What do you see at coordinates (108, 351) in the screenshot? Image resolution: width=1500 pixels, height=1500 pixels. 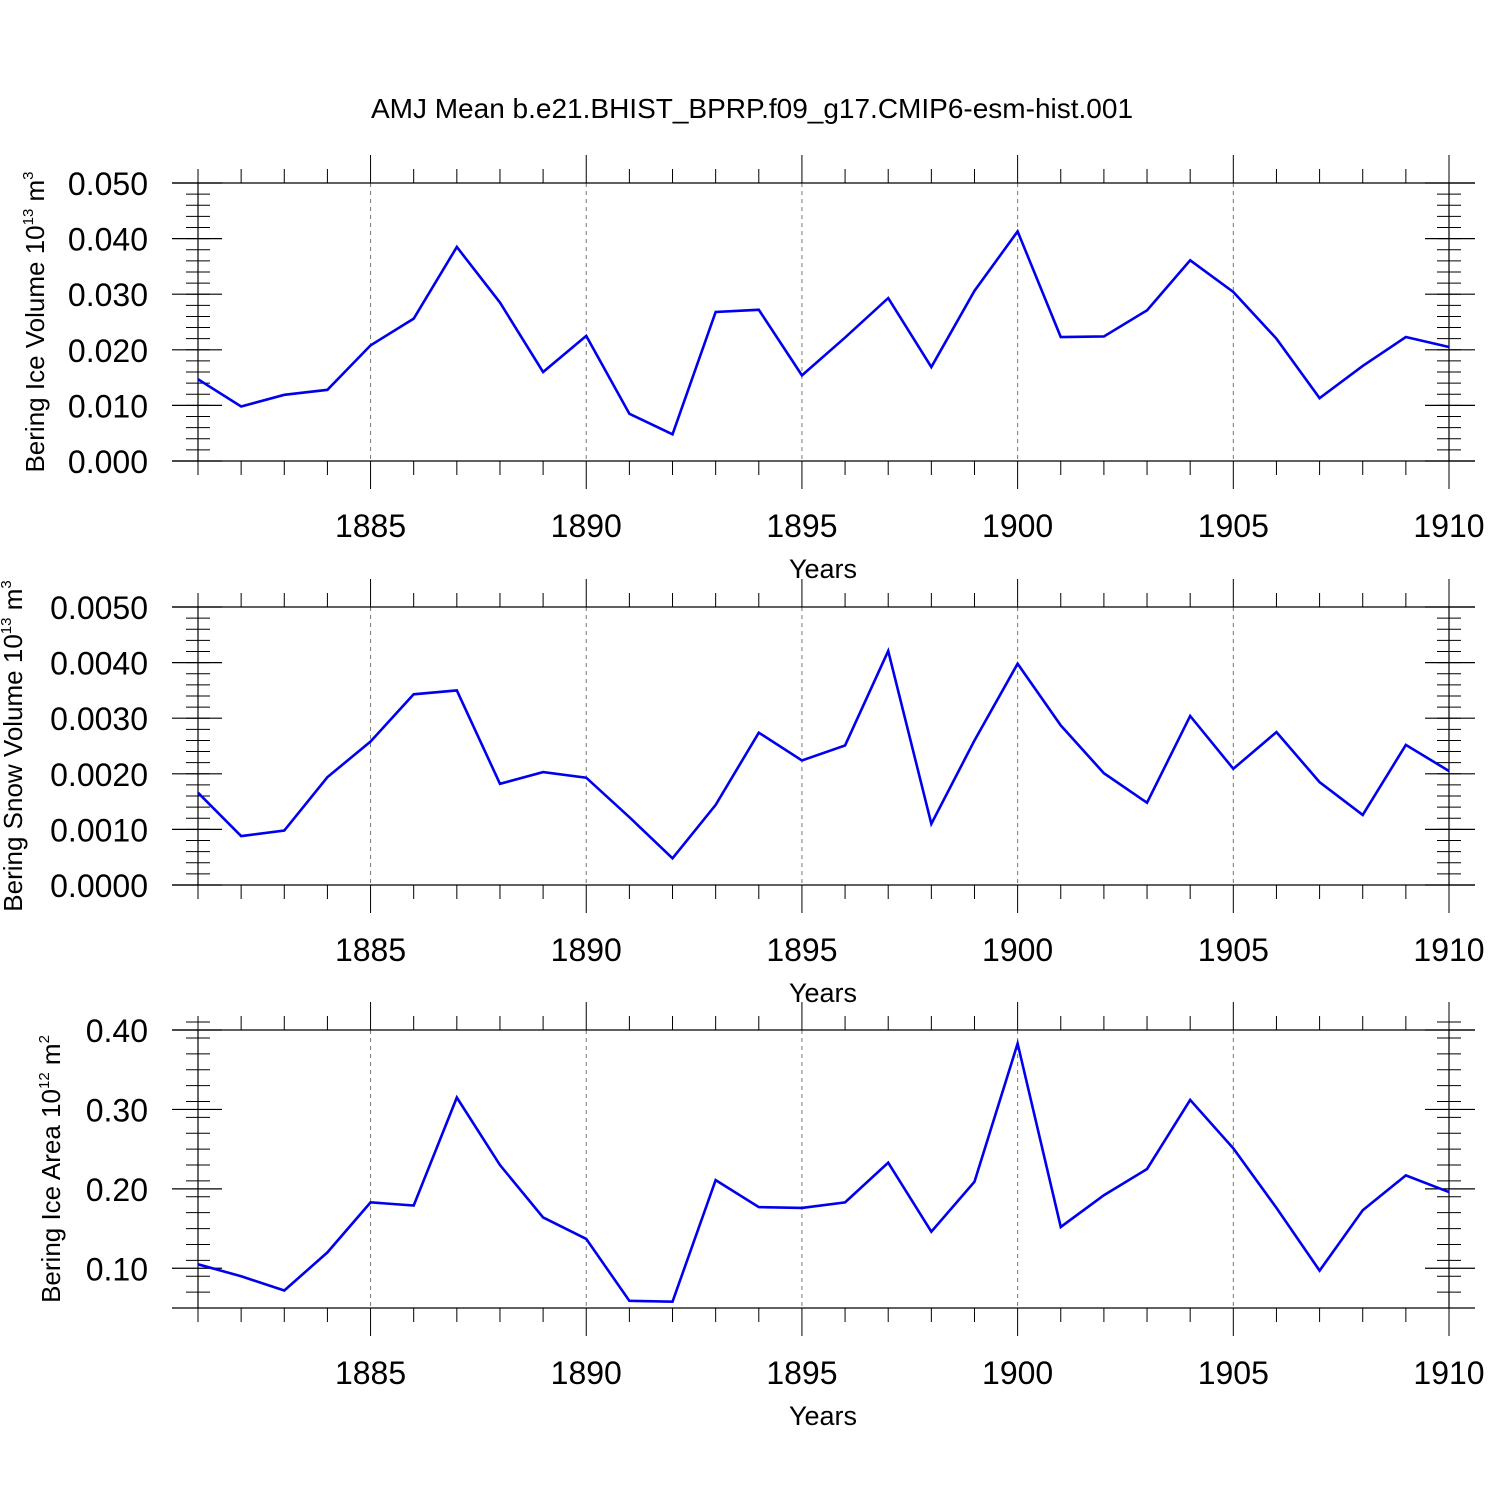 I see `y-tick-label: 0.020` at bounding box center [108, 351].